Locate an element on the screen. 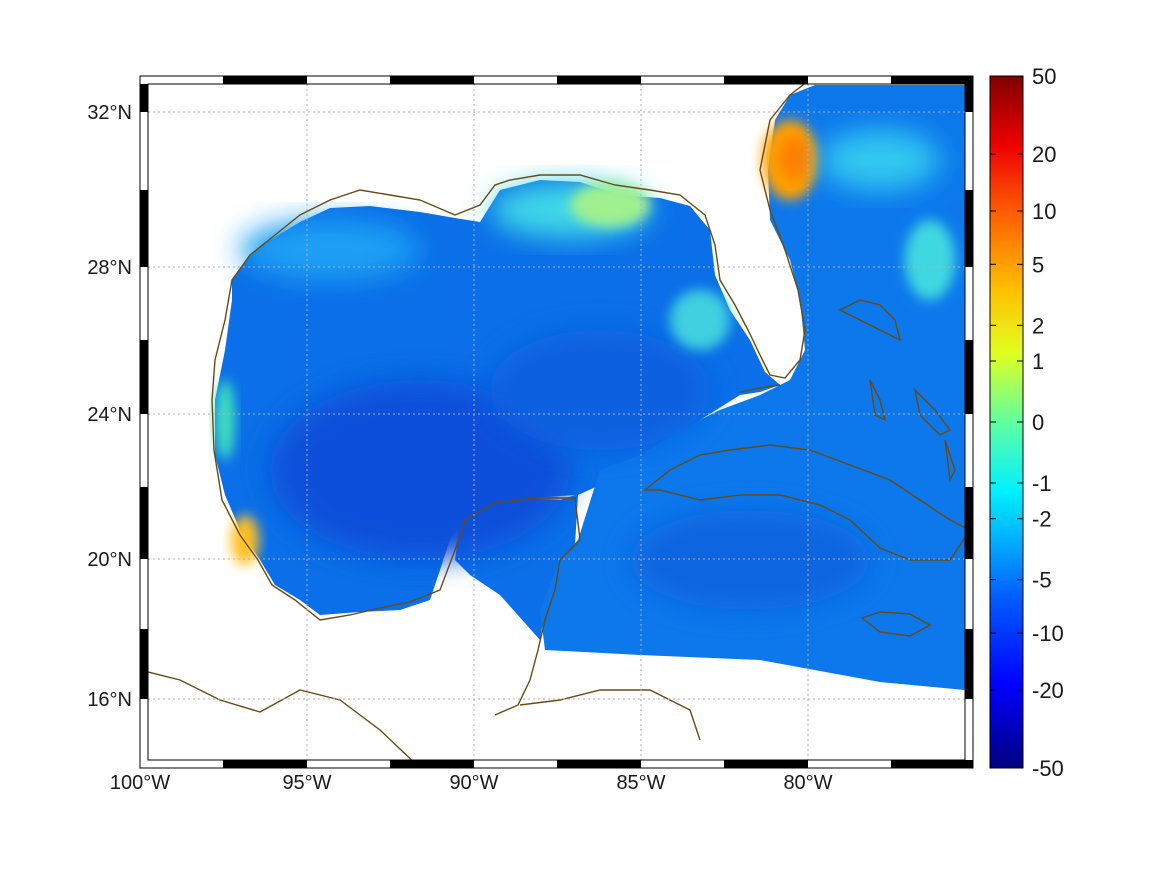 The height and width of the screenshot is (875, 1167). x-tick-label: 95°W is located at coordinates (306, 783).